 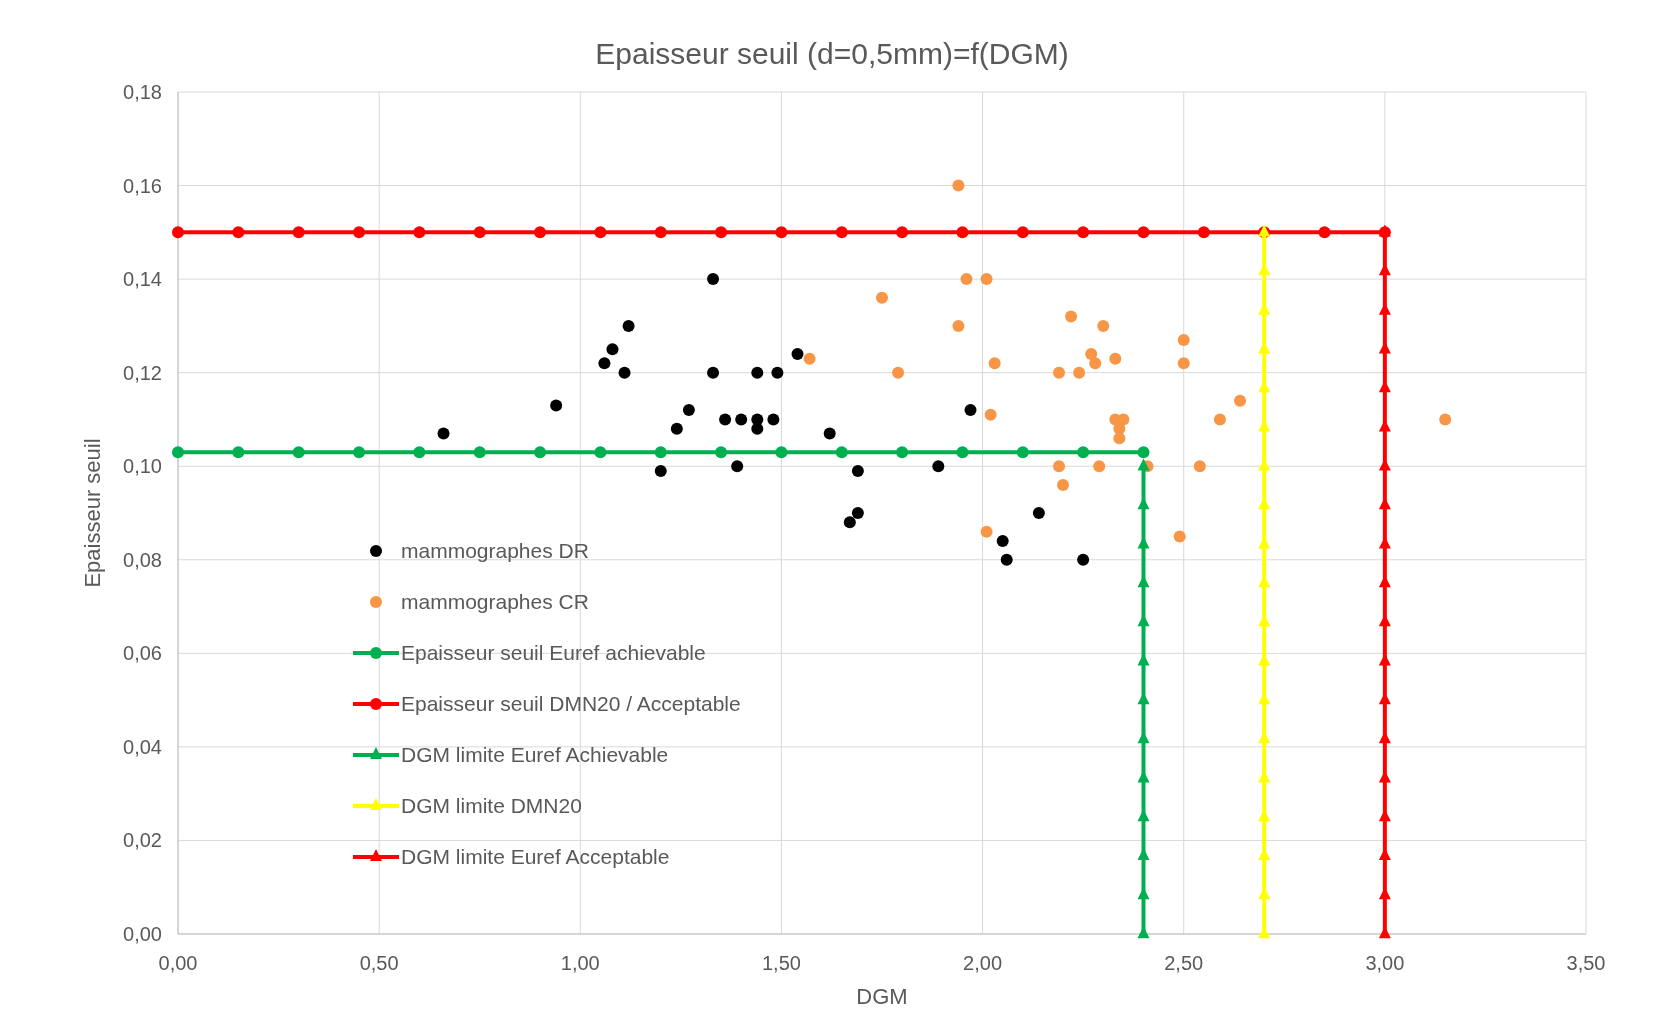 What do you see at coordinates (983, 963) in the screenshot?
I see `x-tick-label: 2,00` at bounding box center [983, 963].